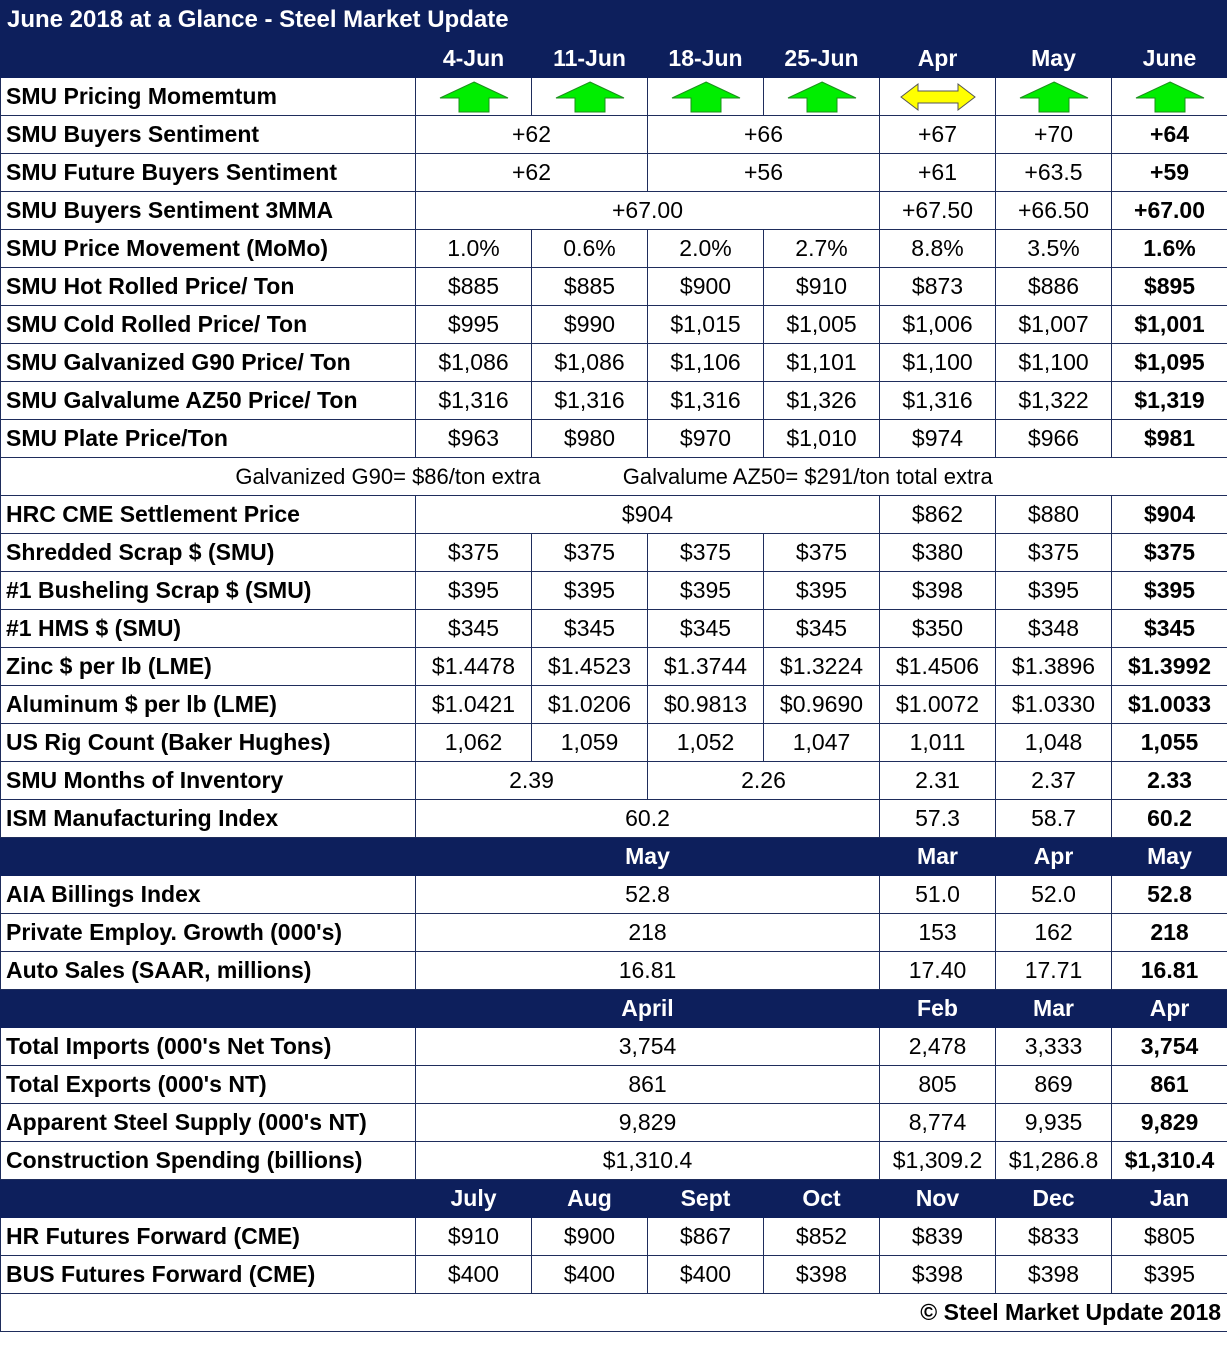 This screenshot has height=1366, width=1227. I want to click on table-cell: +63.5, so click(1053, 172).